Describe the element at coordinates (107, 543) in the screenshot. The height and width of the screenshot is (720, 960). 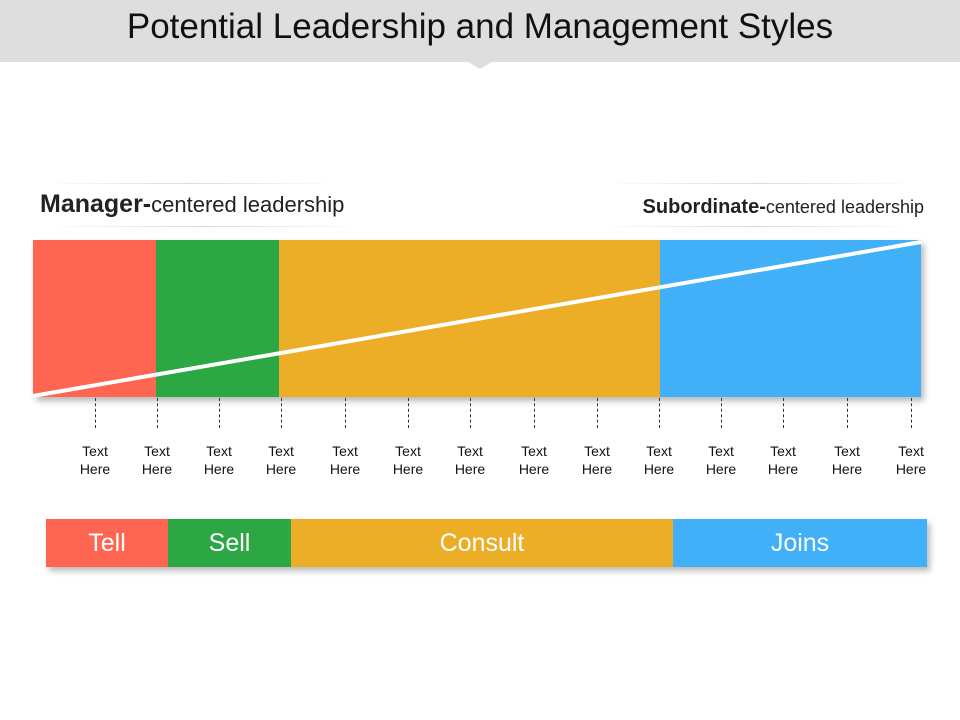
I see `style-tell: Tell` at that location.